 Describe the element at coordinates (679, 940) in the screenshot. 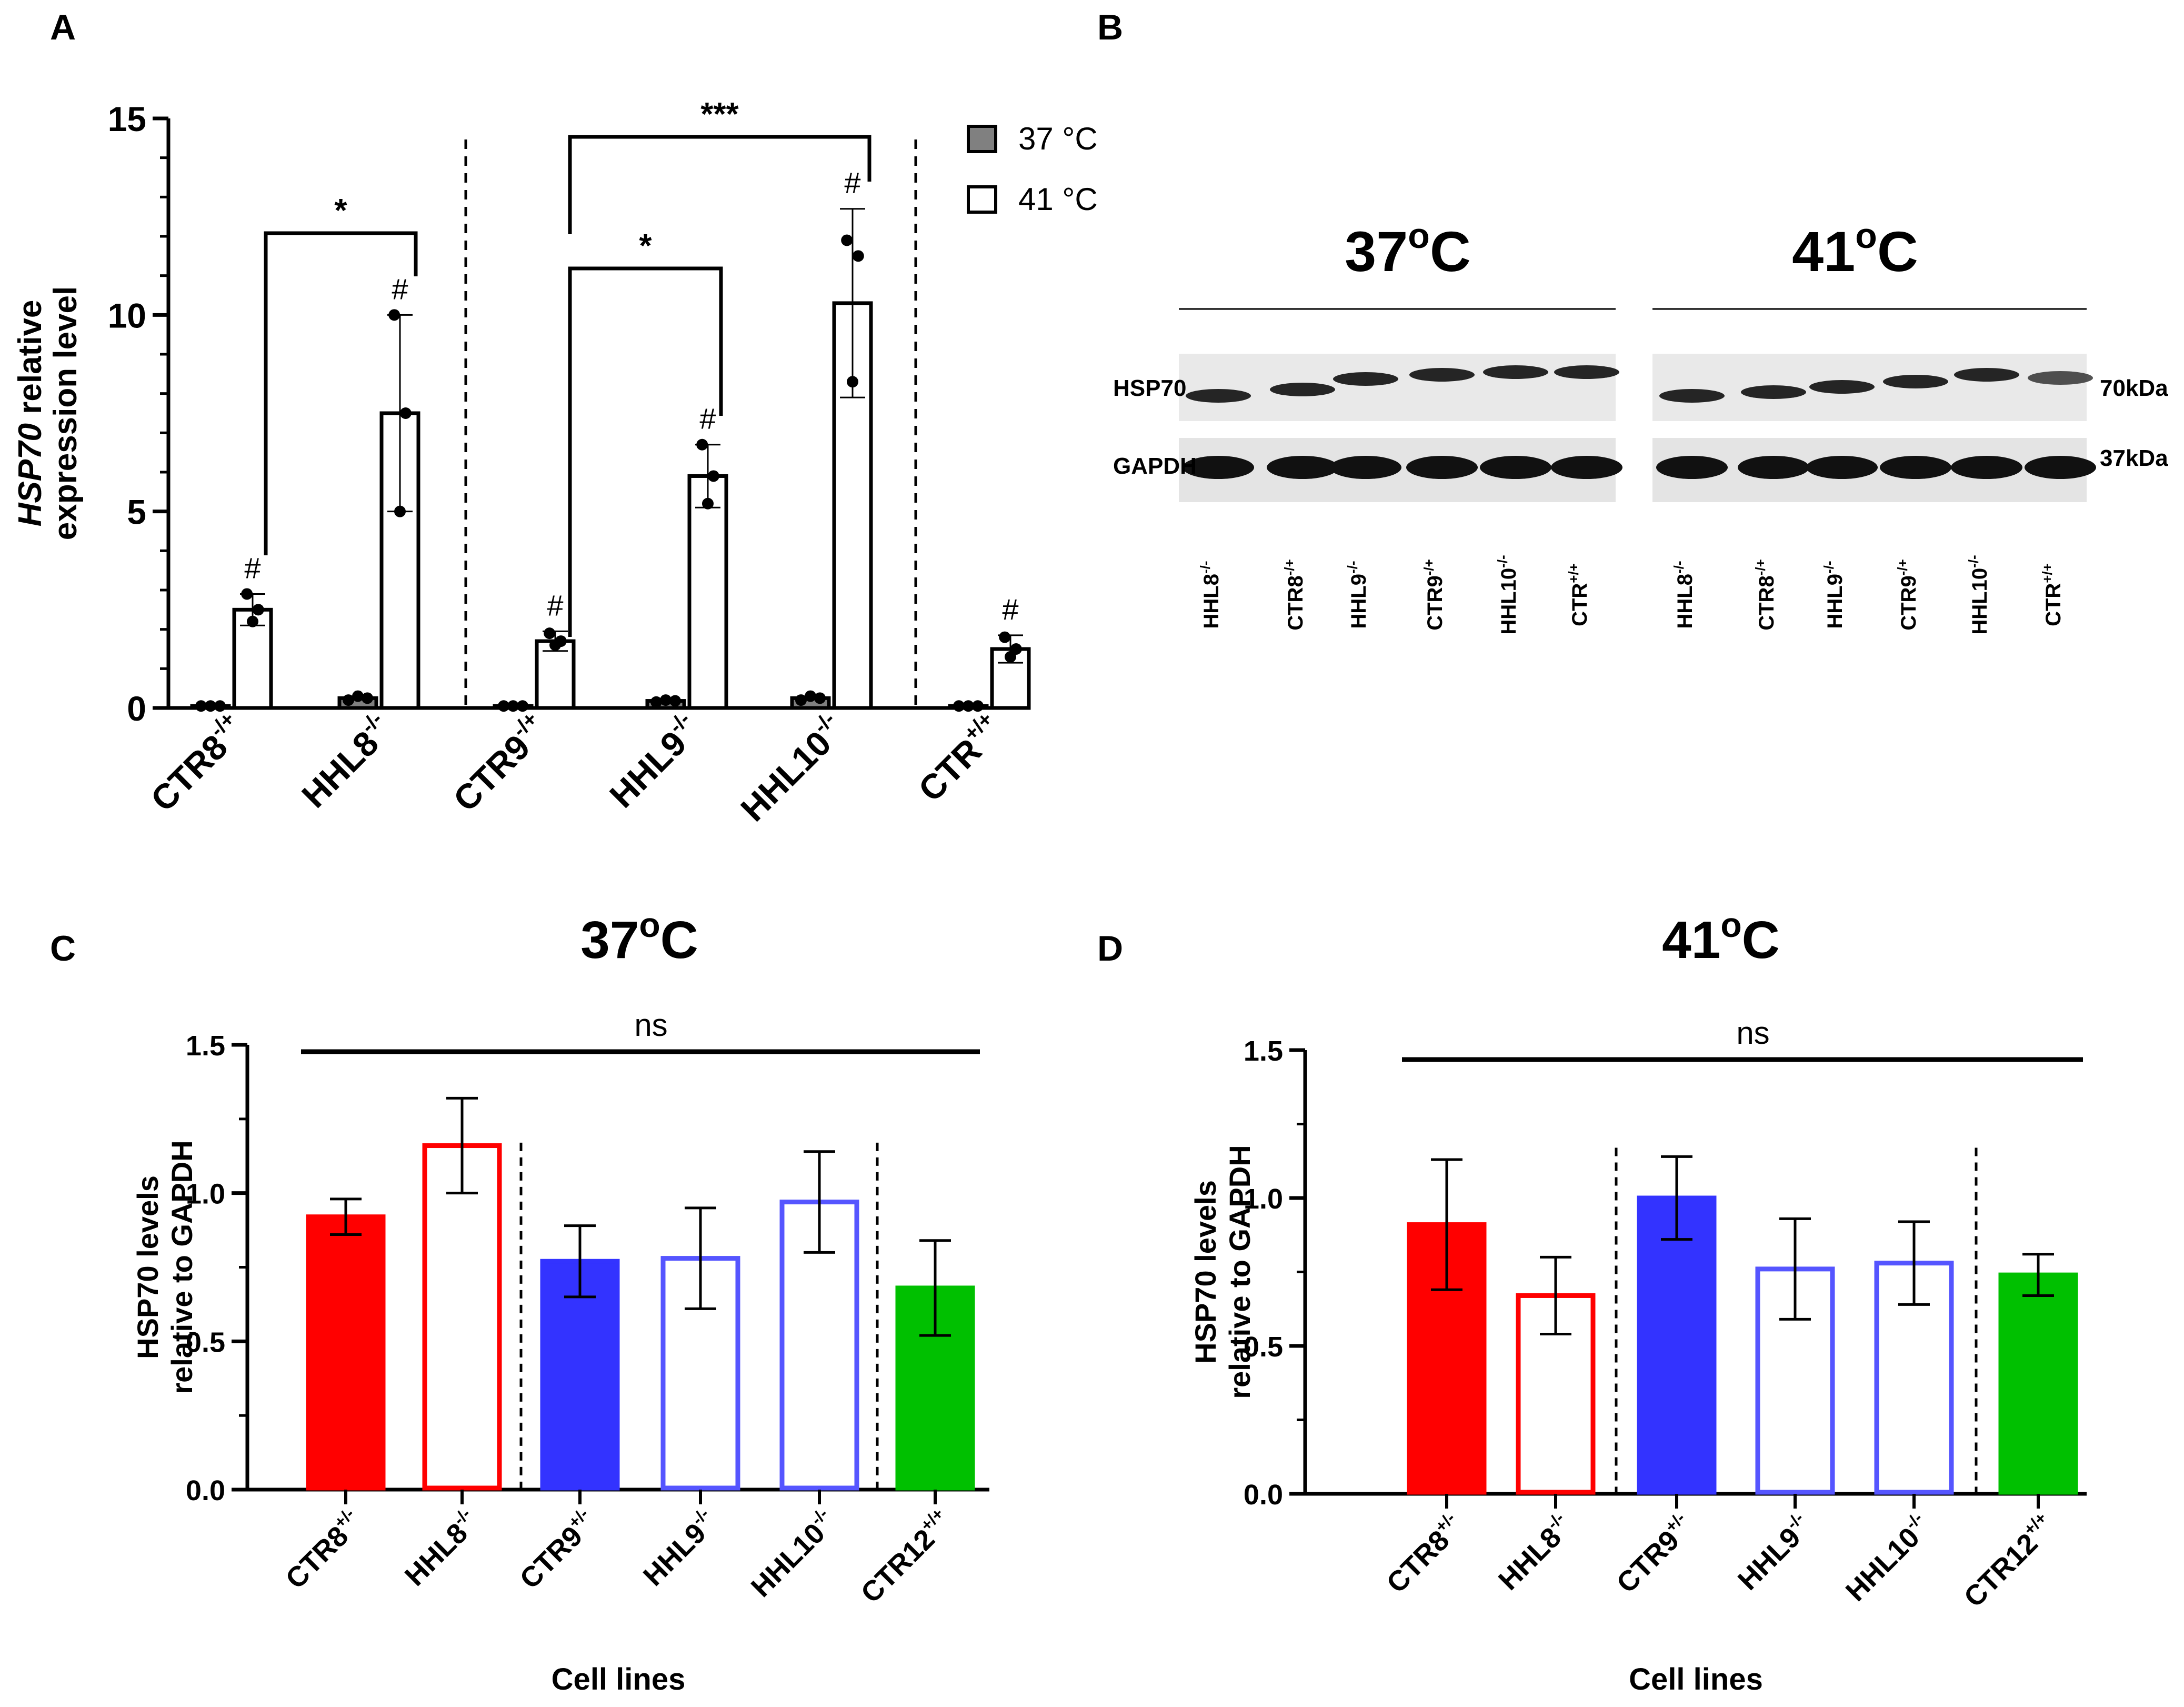

I see `chart-title-unit: C` at that location.